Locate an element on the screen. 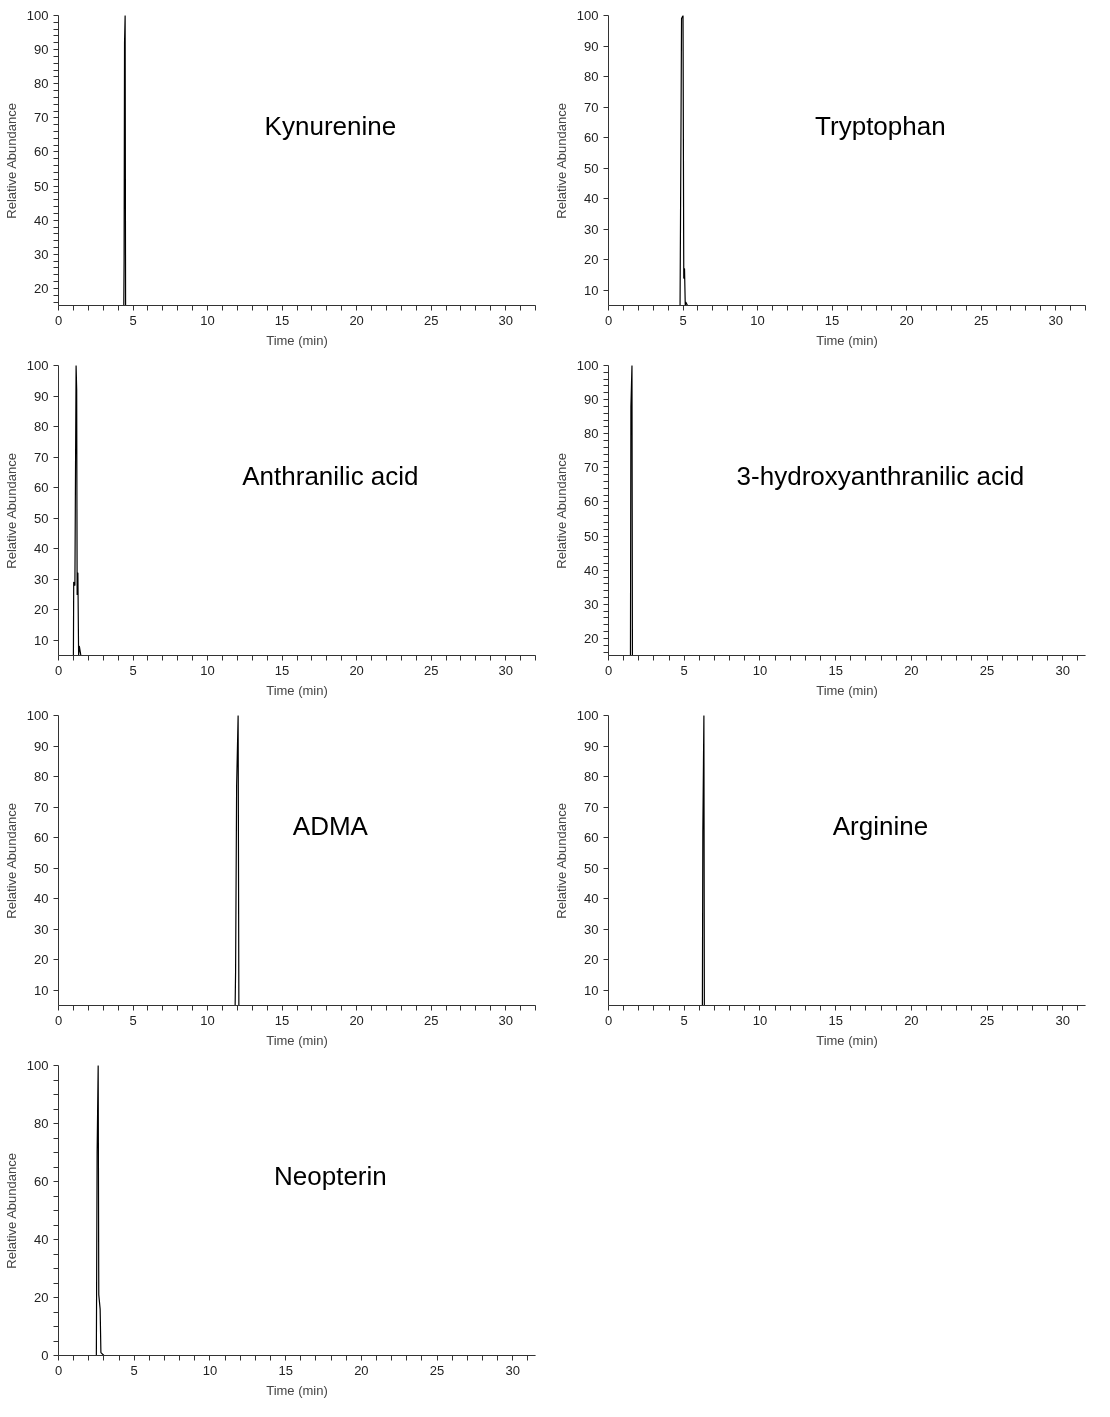  text: Neopterin is located at coordinates (330, 1175).